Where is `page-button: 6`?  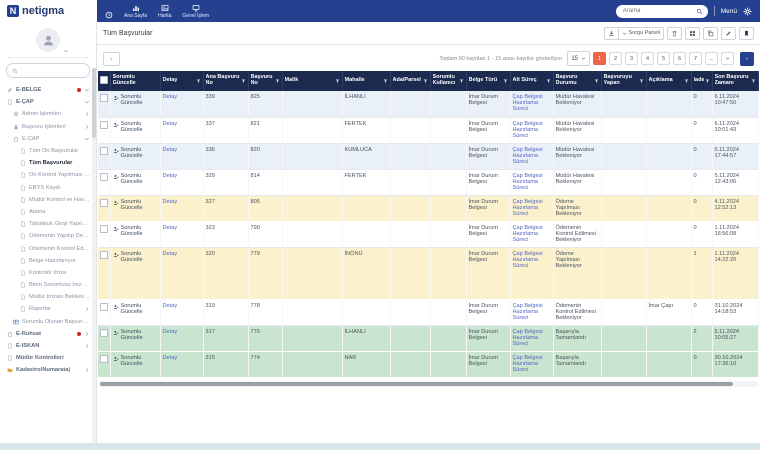
page-button: 6 is located at coordinates (679, 58).